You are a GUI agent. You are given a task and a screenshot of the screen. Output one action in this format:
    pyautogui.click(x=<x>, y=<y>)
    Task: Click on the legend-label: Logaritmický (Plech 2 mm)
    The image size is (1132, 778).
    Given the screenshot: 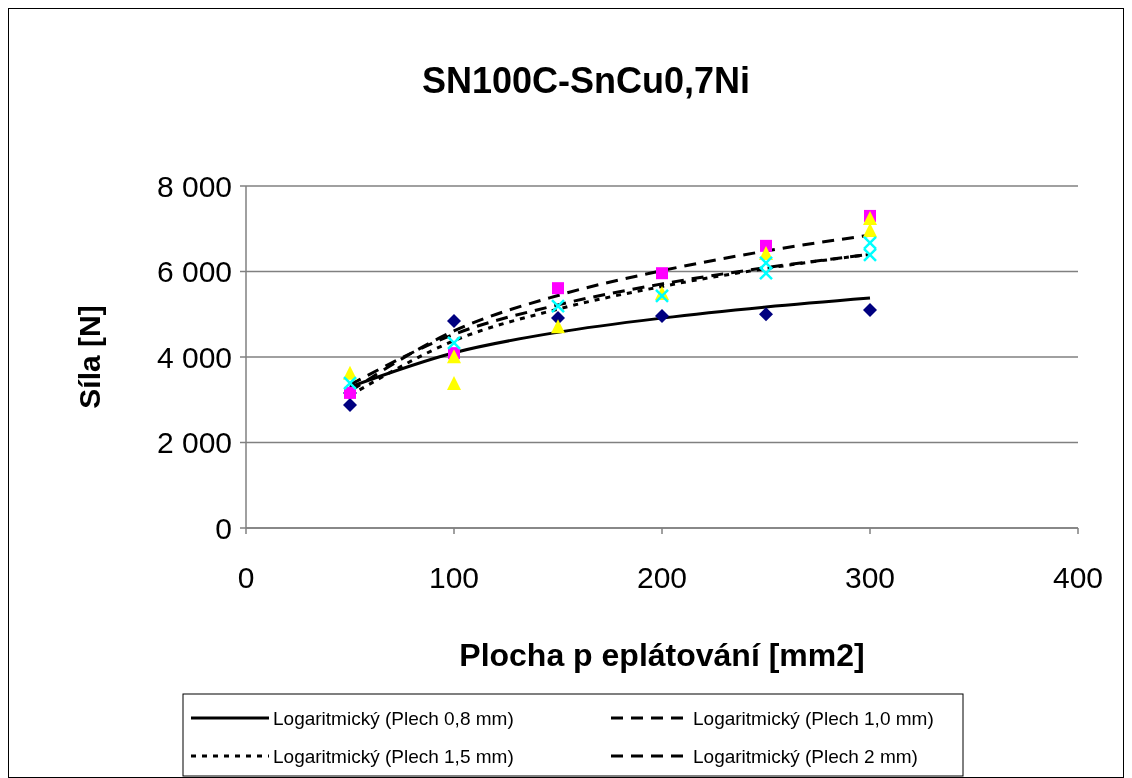 What is the action you would take?
    pyautogui.click(x=805, y=756)
    